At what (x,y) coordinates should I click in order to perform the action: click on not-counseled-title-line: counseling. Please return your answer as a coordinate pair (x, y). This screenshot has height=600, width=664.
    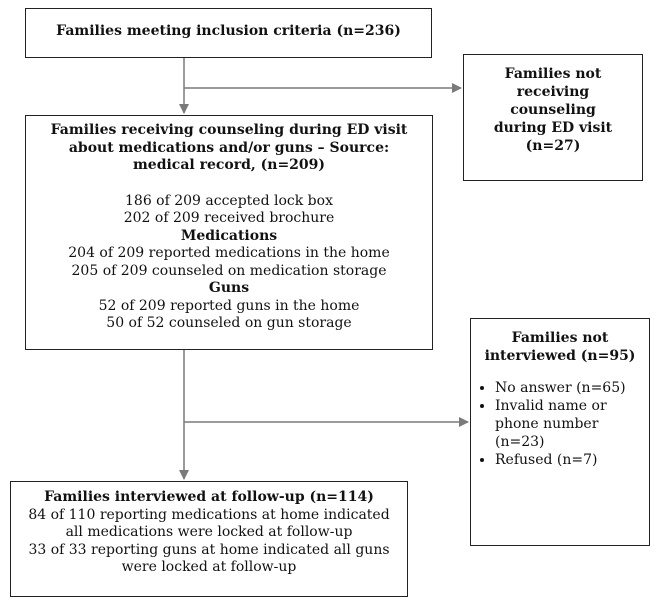
    Looking at the image, I should click on (553, 110).